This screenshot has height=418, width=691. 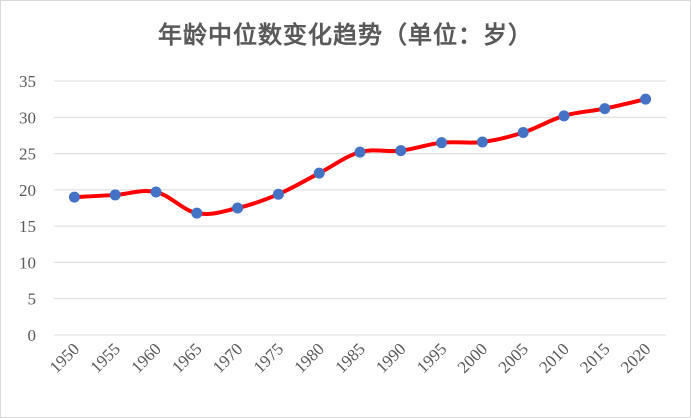 I want to click on x-tick-label: 2000, so click(x=472, y=357).